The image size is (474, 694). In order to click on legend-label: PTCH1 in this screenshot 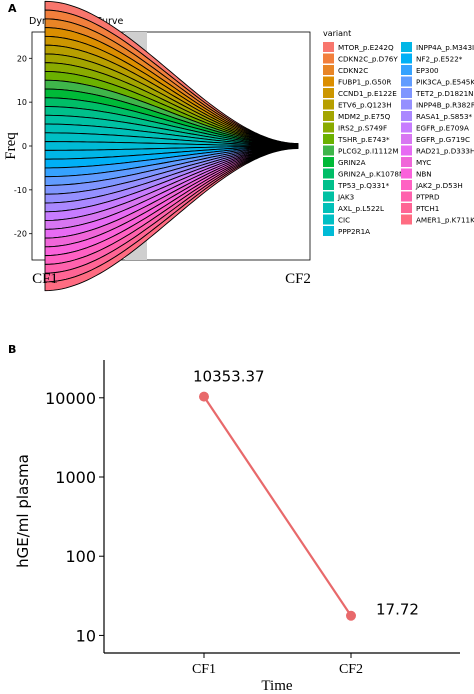, I will do `click(427, 208)`.